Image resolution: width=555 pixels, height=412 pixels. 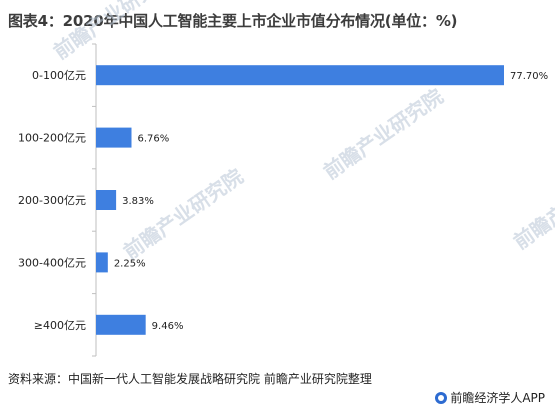 I want to click on category-label: ≥400亿元, so click(x=60, y=325).